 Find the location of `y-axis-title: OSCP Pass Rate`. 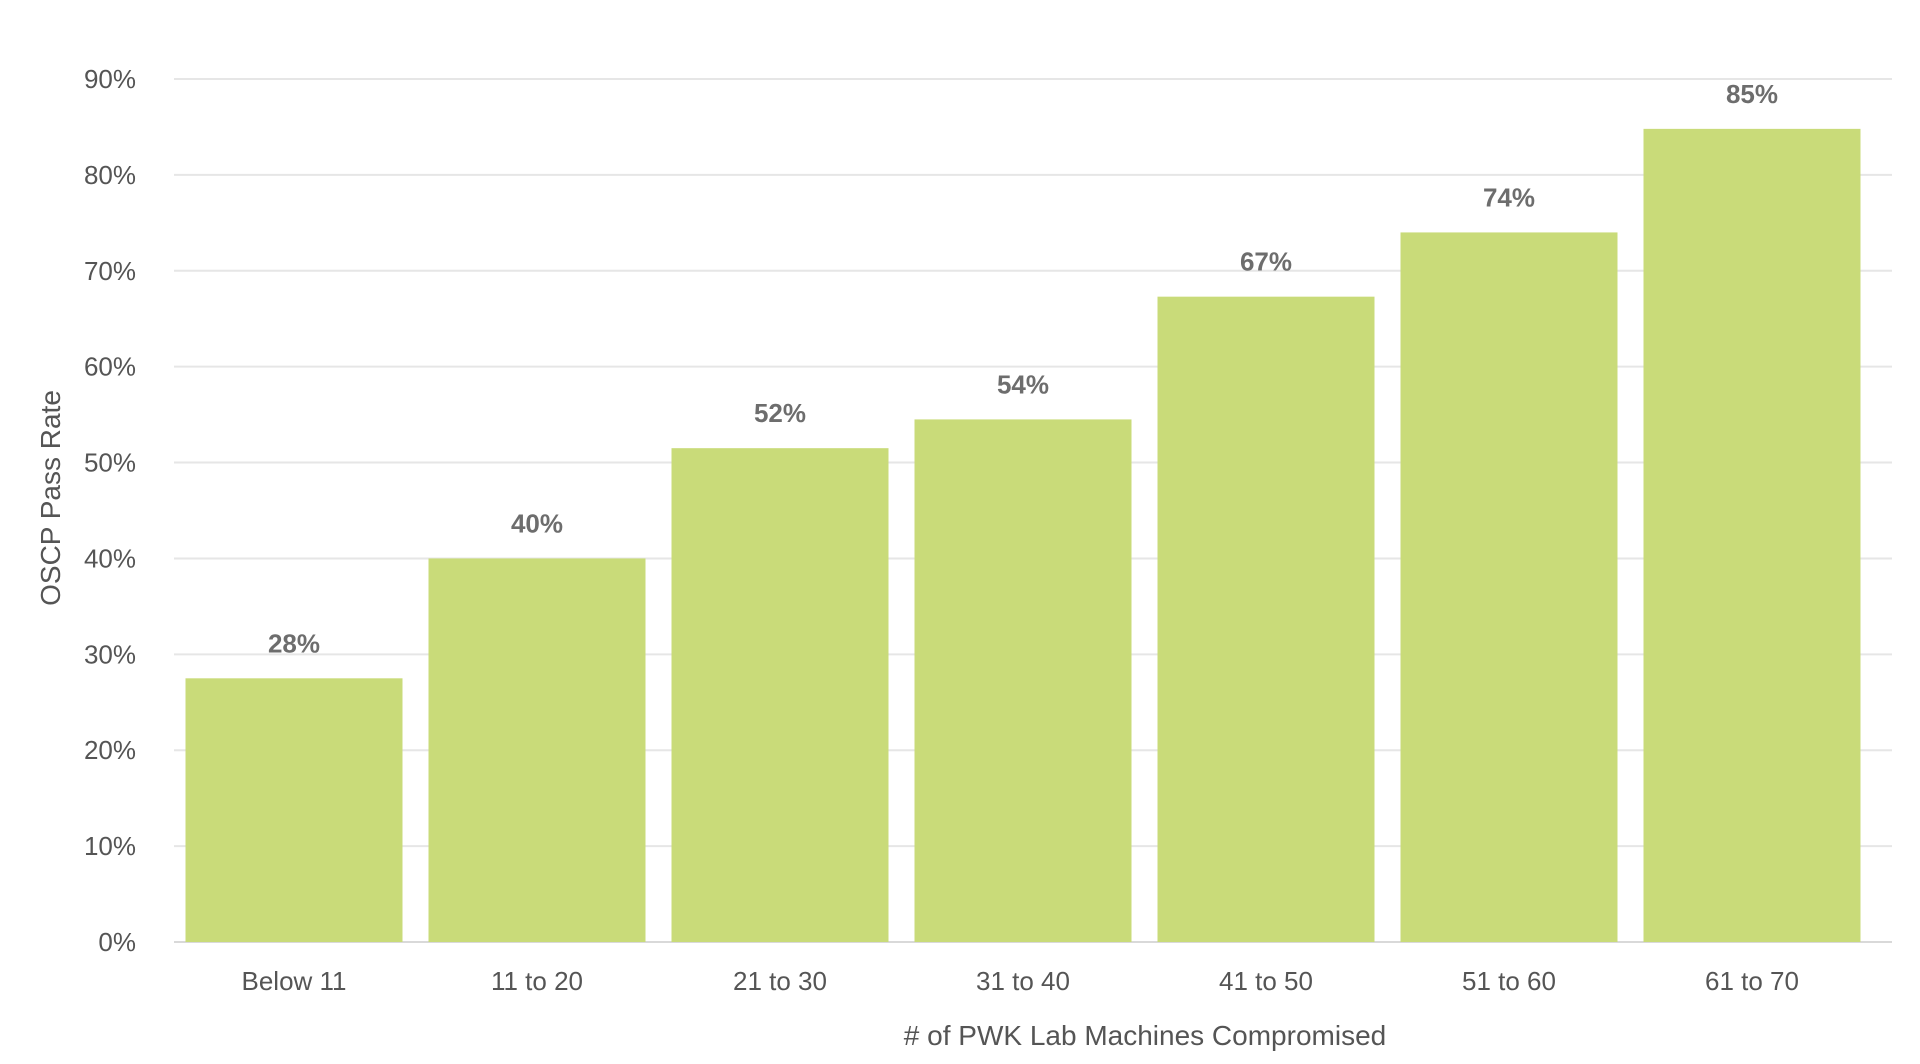

y-axis-title: OSCP Pass Rate is located at coordinates (50, 498).